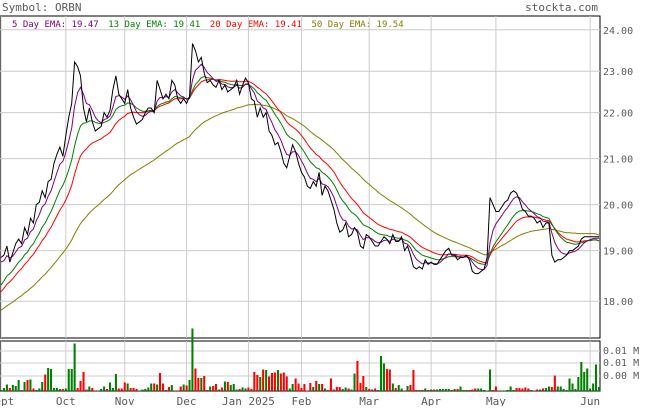  Describe the element at coordinates (431, 400) in the screenshot. I see `x-tick-label: Apr` at that location.